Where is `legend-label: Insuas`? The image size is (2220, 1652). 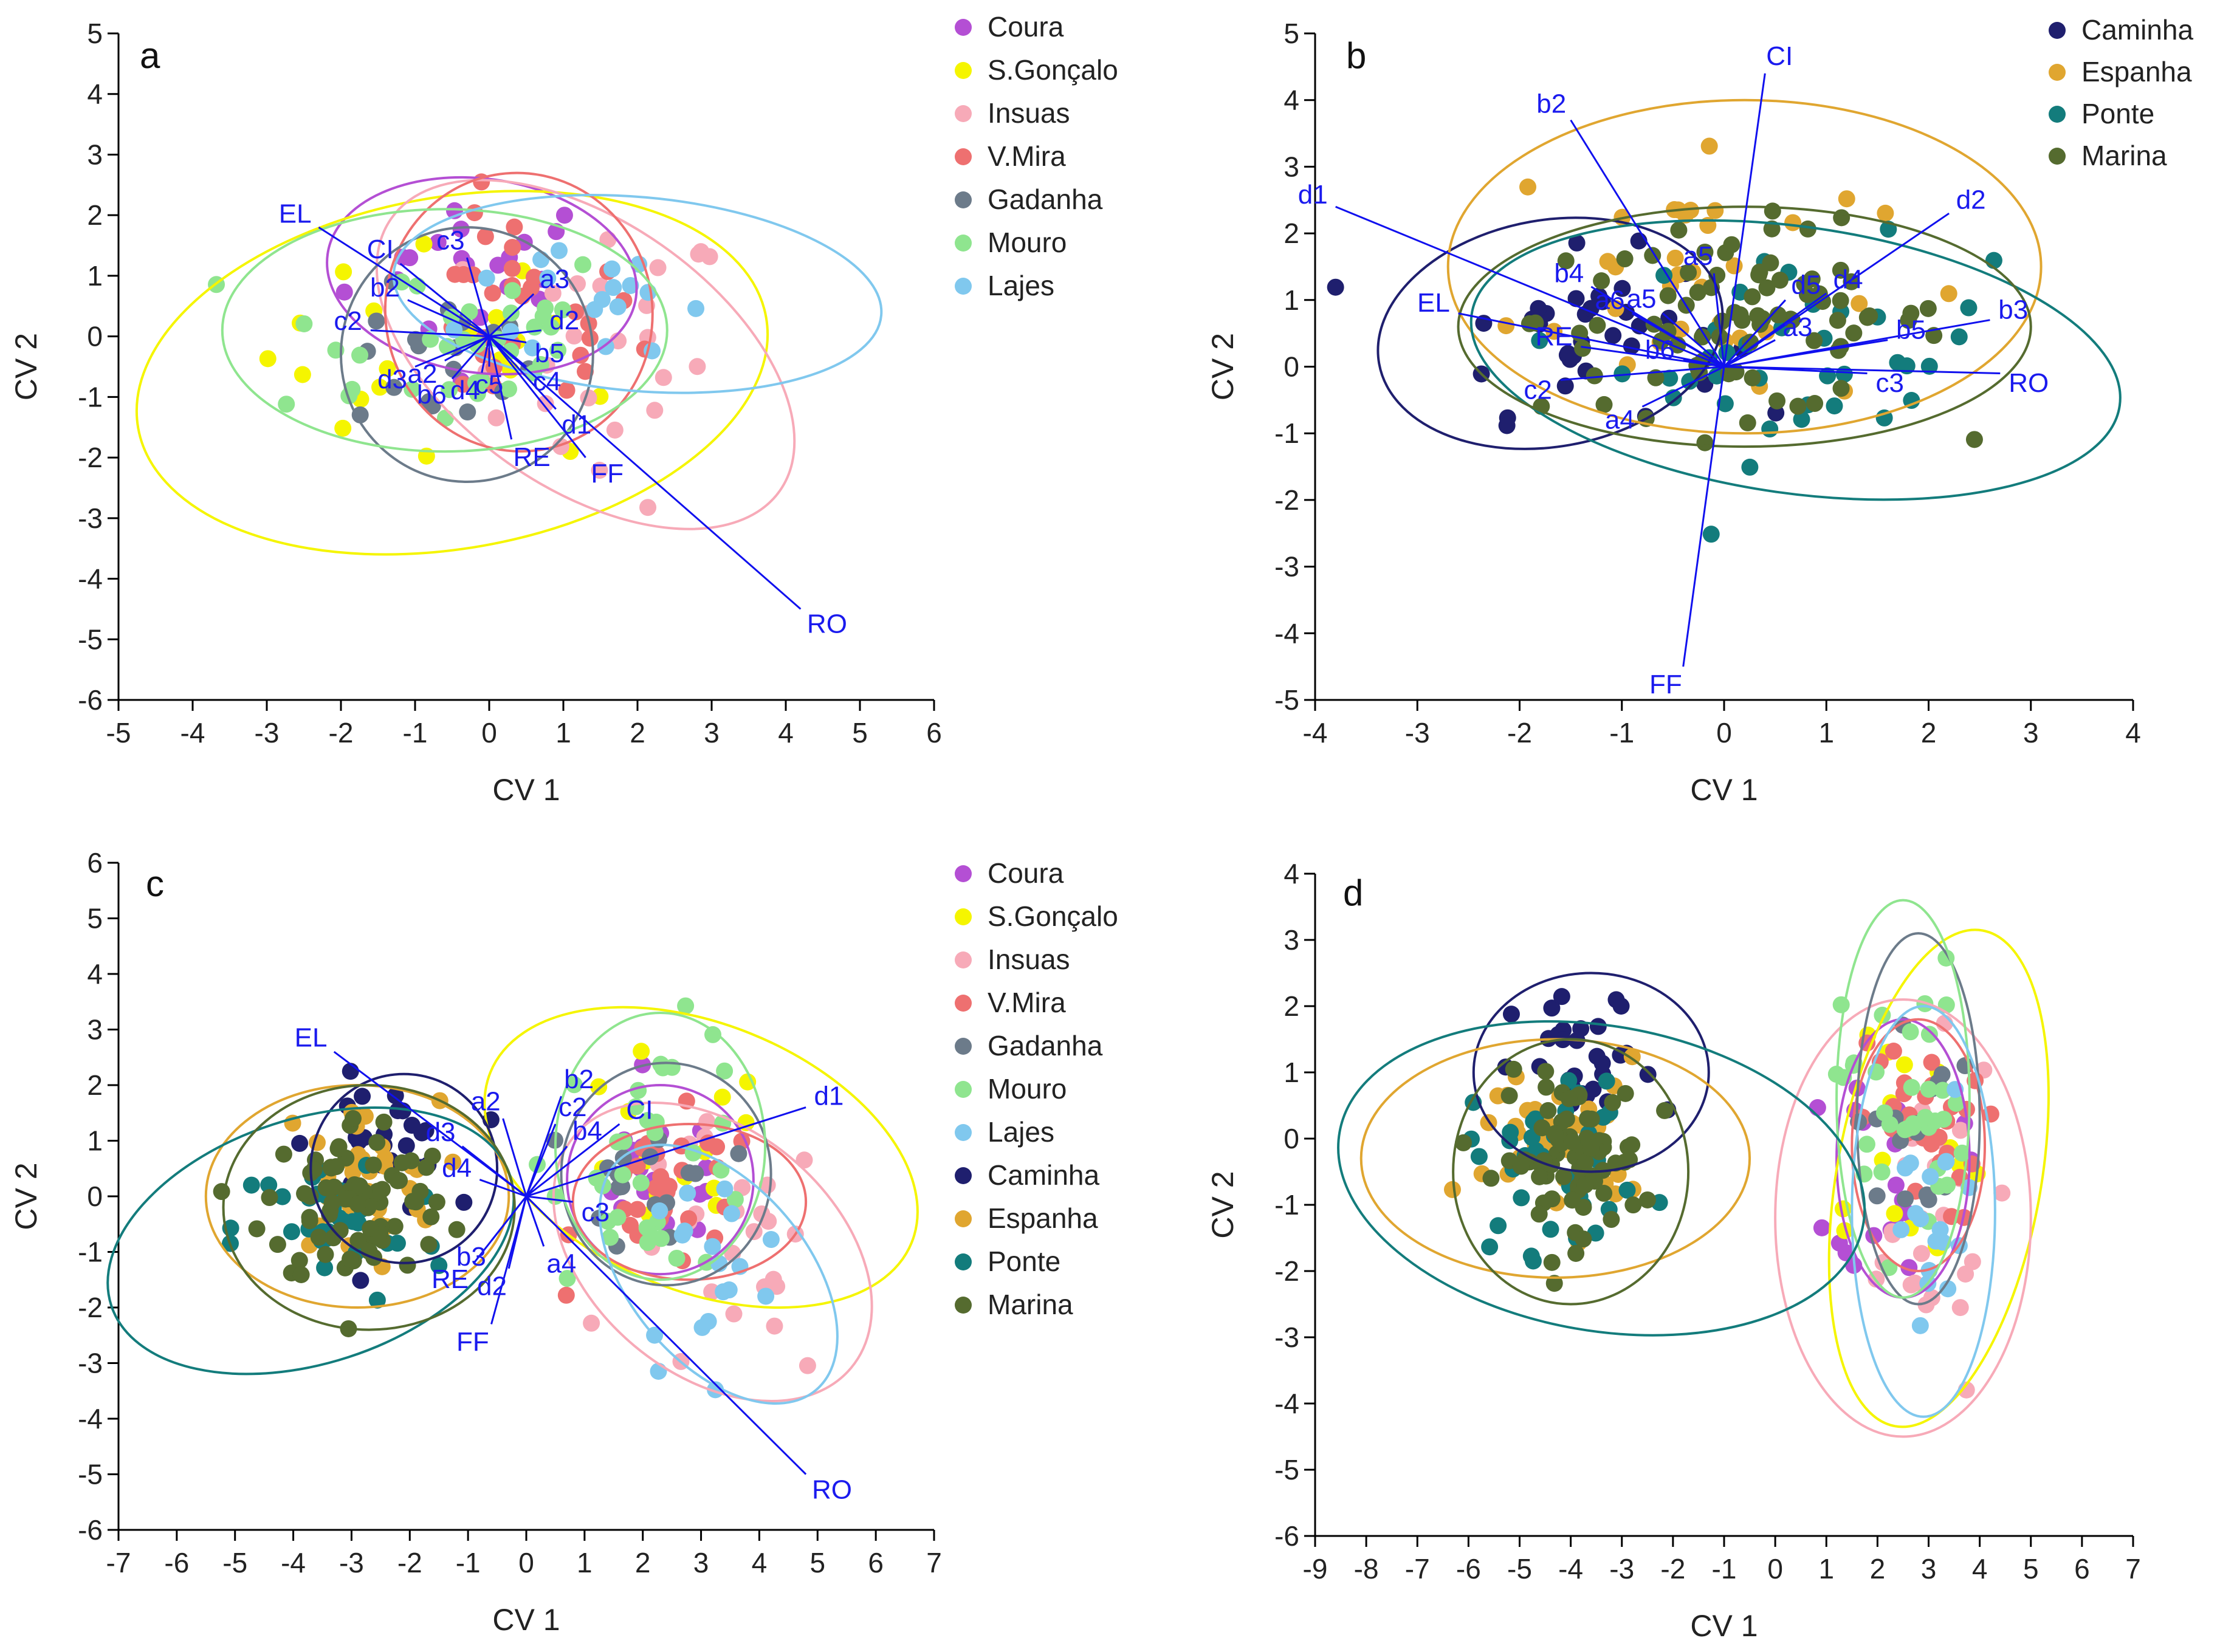 legend-label: Insuas is located at coordinates (1029, 959).